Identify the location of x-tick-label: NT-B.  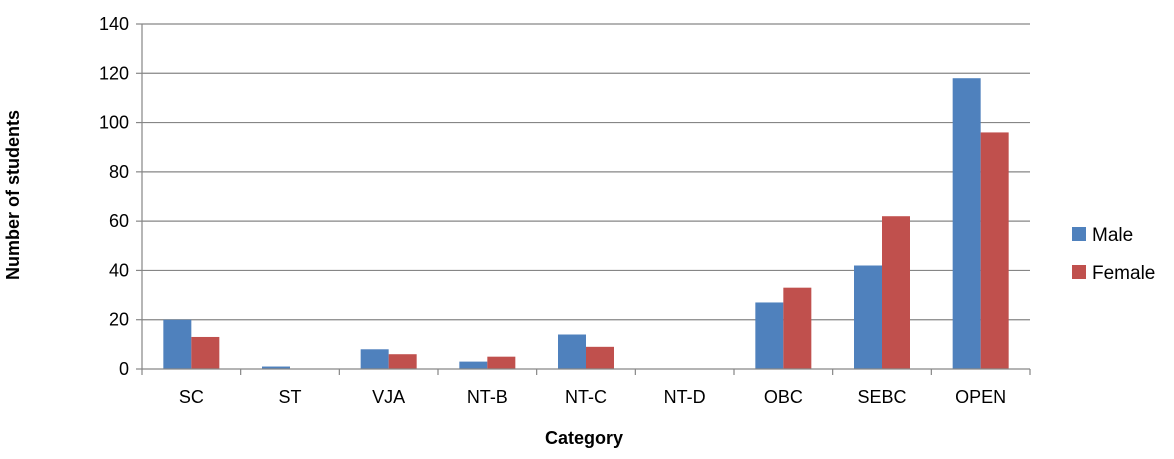
(487, 397).